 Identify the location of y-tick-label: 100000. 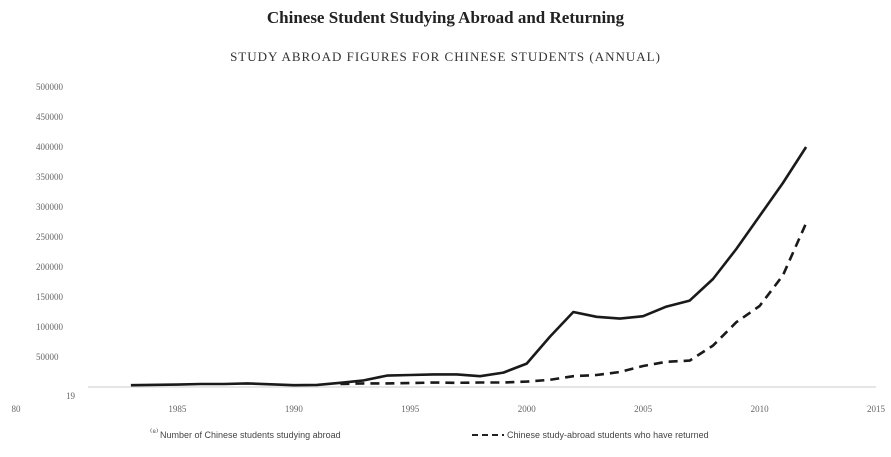
(50, 327).